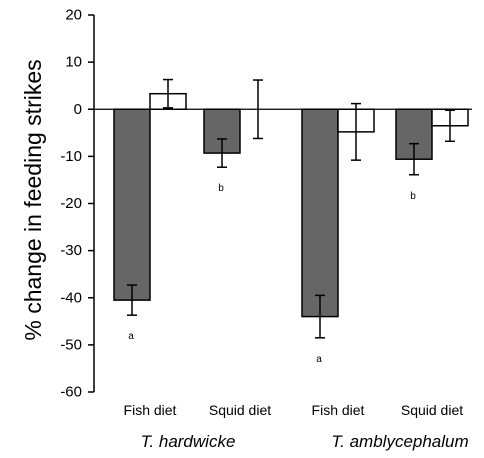  What do you see at coordinates (71, 250) in the screenshot?
I see `y-tick-label: -30` at bounding box center [71, 250].